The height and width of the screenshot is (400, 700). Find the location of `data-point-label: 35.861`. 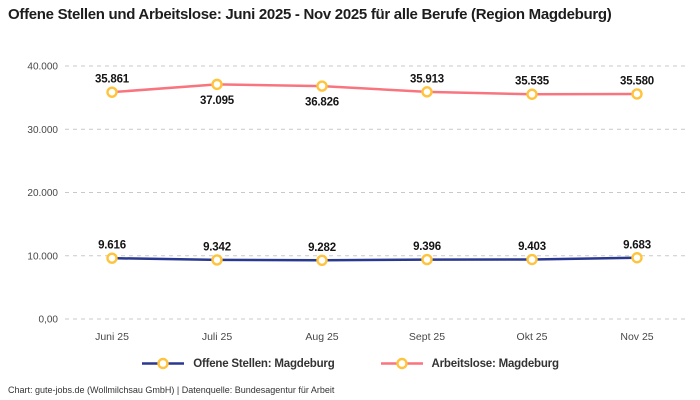

data-point-label: 35.861 is located at coordinates (112, 80).